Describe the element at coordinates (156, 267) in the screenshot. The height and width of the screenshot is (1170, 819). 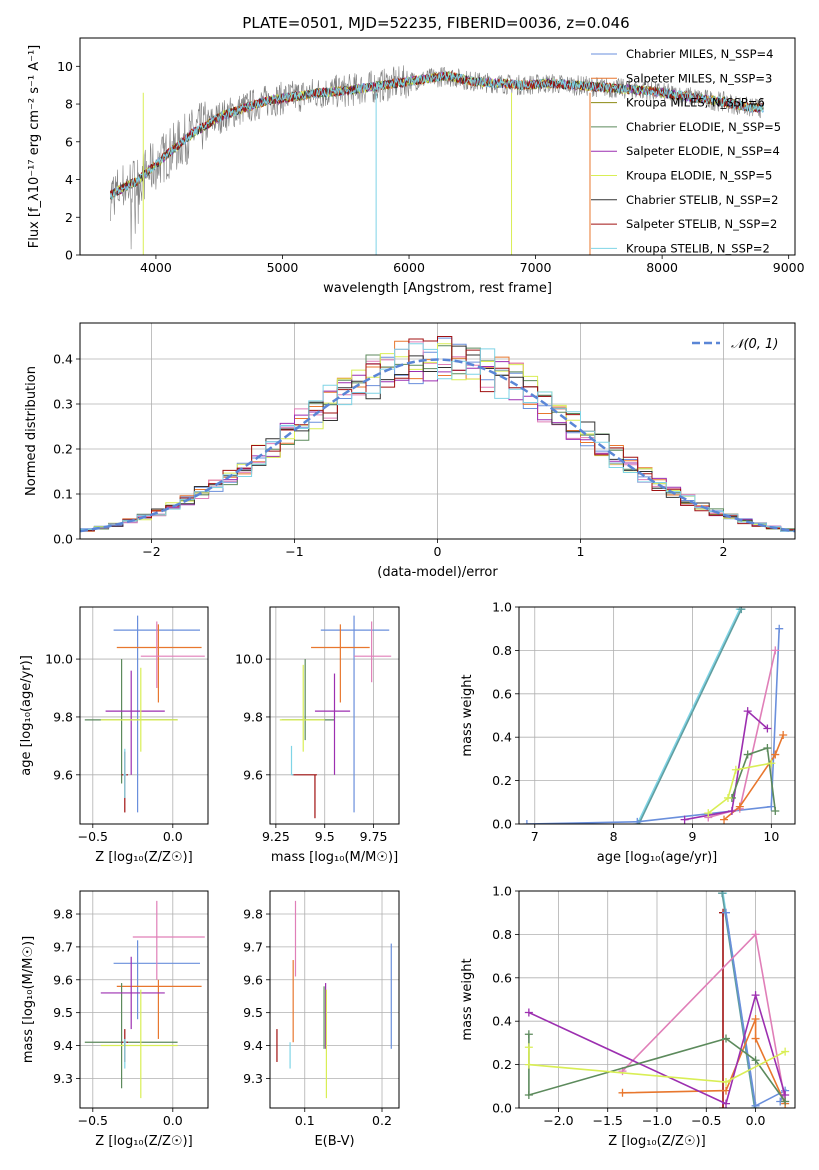
I see `x-tick-label: 4000` at that location.